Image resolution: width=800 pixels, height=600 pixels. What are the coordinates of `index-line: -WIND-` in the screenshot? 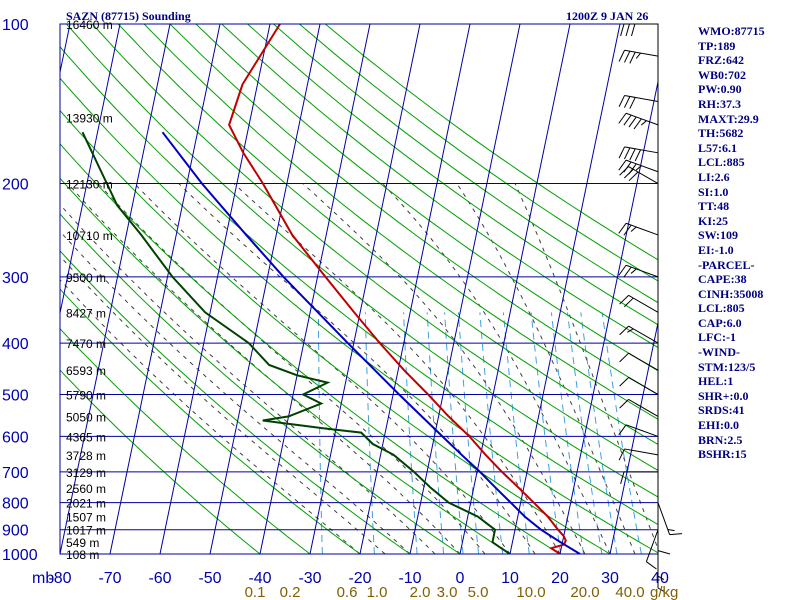 It's located at (719, 352).